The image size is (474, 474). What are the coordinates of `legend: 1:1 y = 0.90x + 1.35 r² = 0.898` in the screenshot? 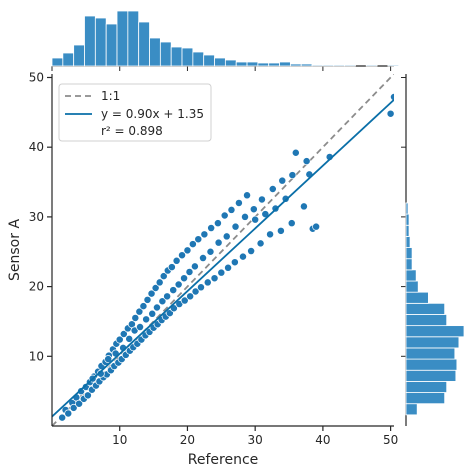 It's located at (135, 112).